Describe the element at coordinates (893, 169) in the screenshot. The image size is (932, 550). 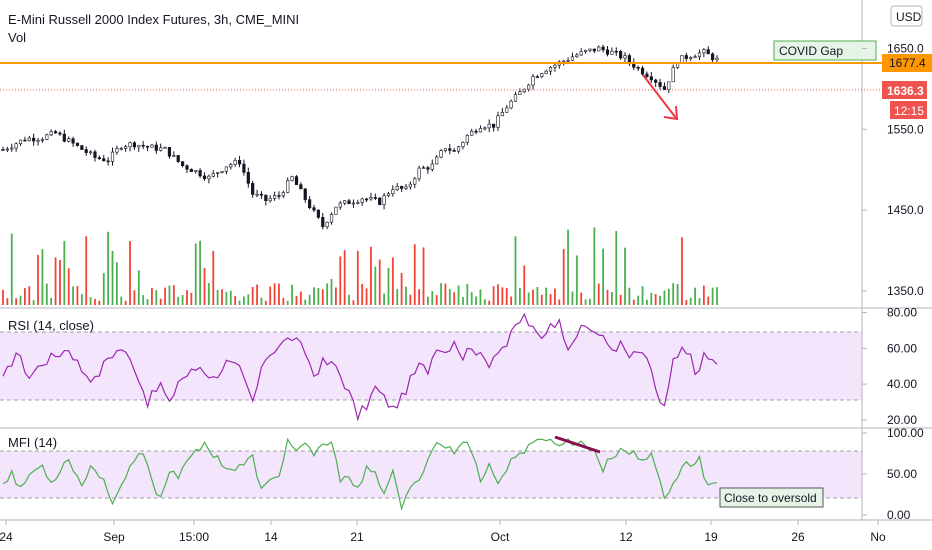
I see `price-axis: 1350.0 1450.0 1550.0 1650.0` at that location.